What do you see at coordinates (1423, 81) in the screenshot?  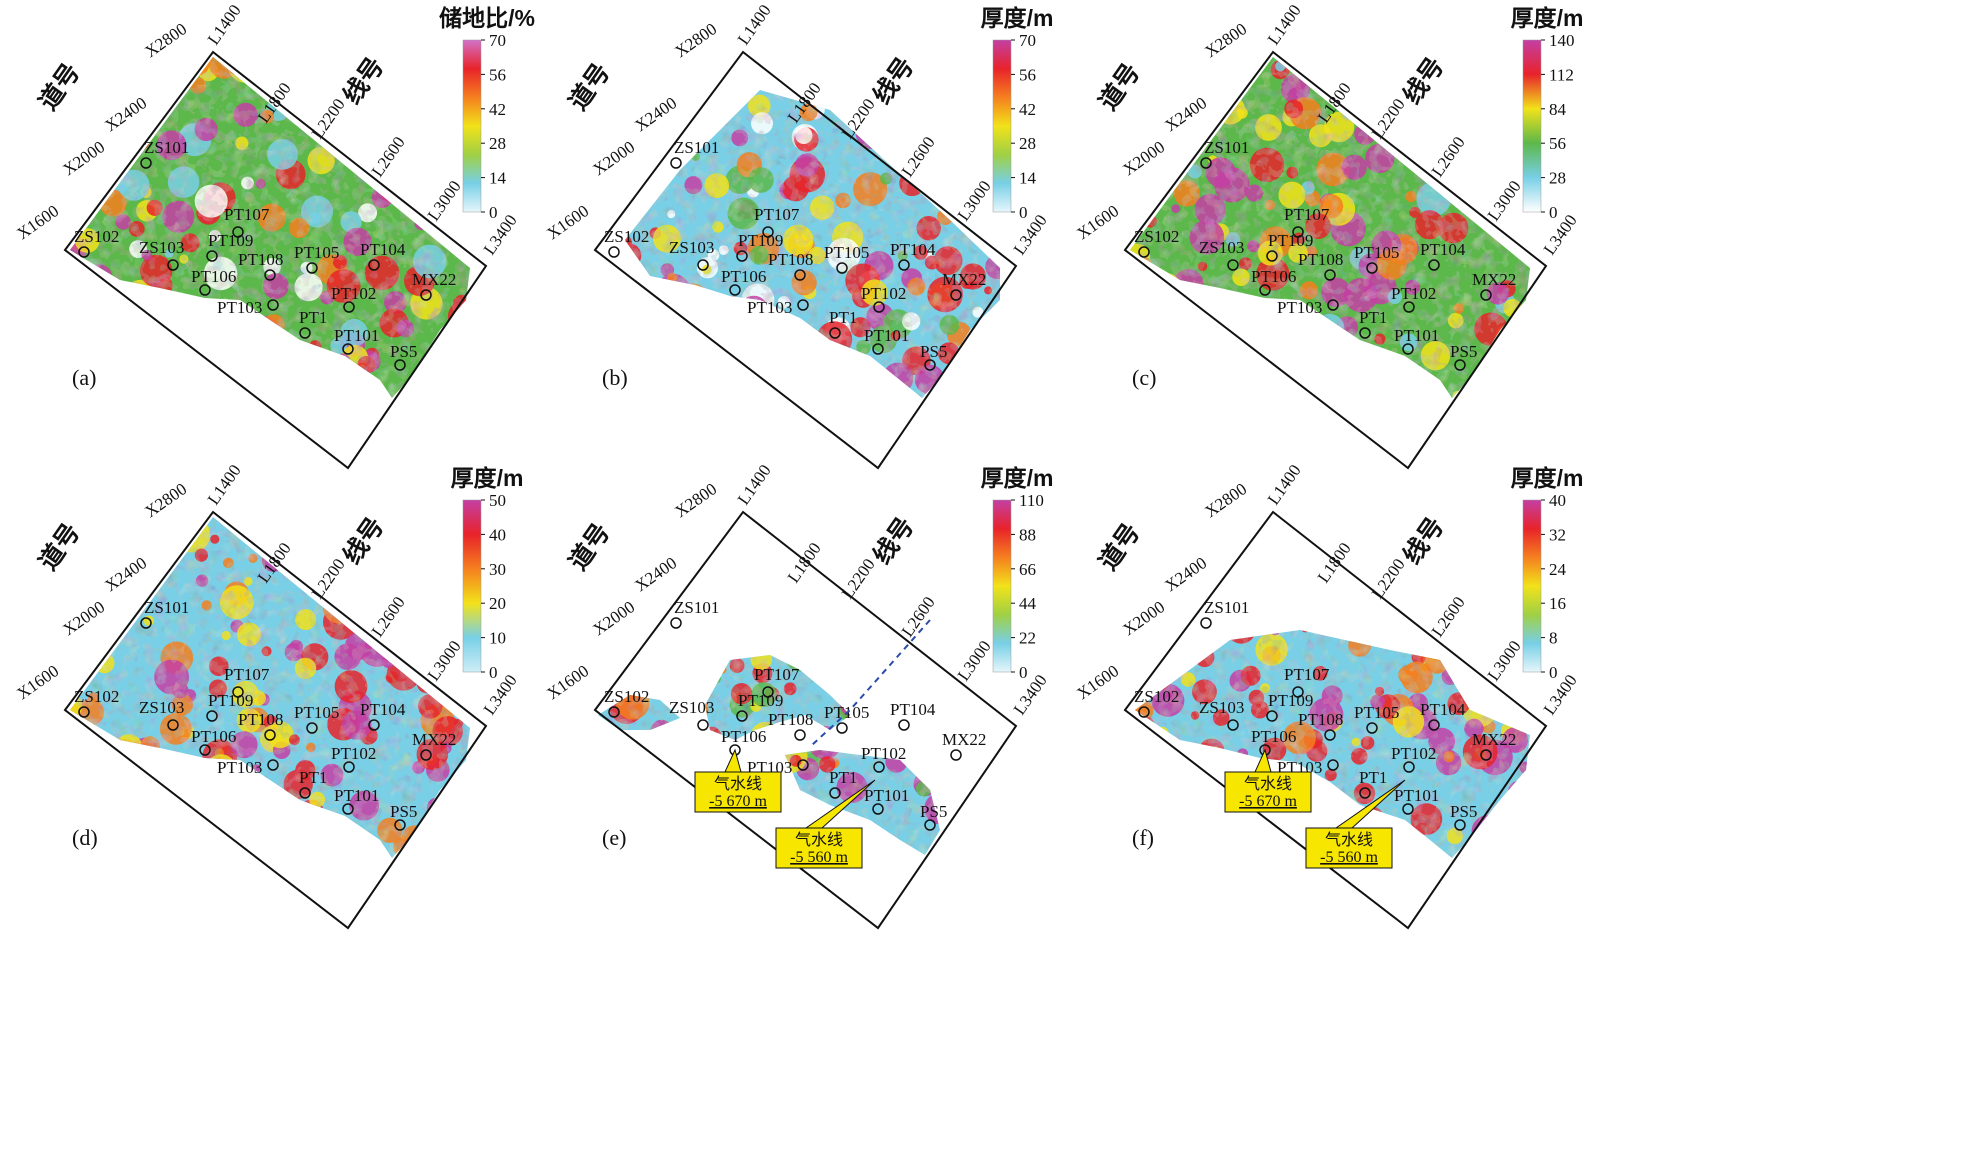 I see `line-axis-title: 线号` at bounding box center [1423, 81].